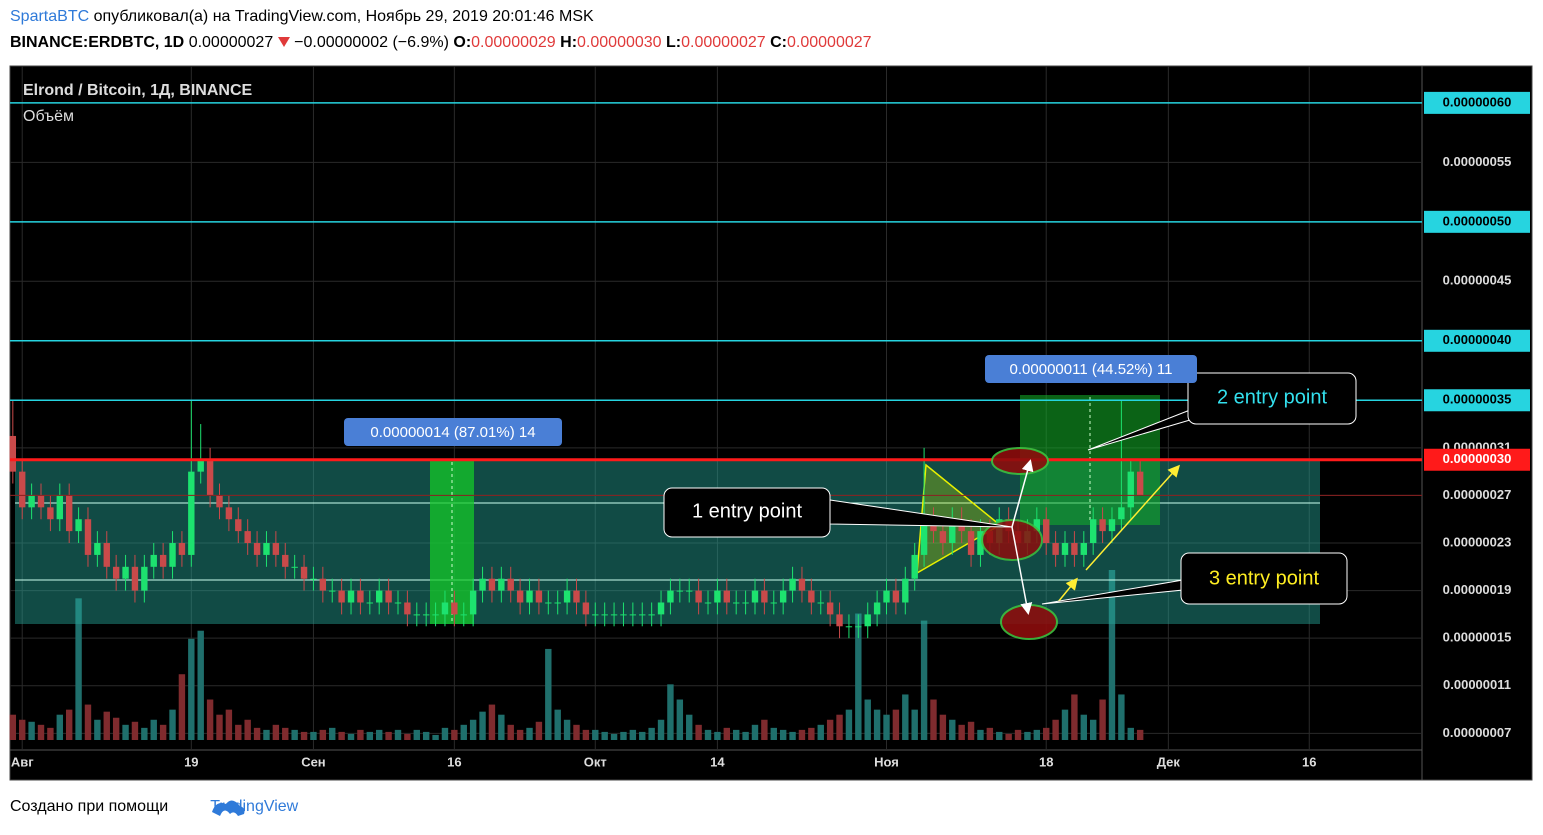 This screenshot has height=835, width=1543. I want to click on measure-text: 0.00000011 (44.52%) 11, so click(1091, 369).